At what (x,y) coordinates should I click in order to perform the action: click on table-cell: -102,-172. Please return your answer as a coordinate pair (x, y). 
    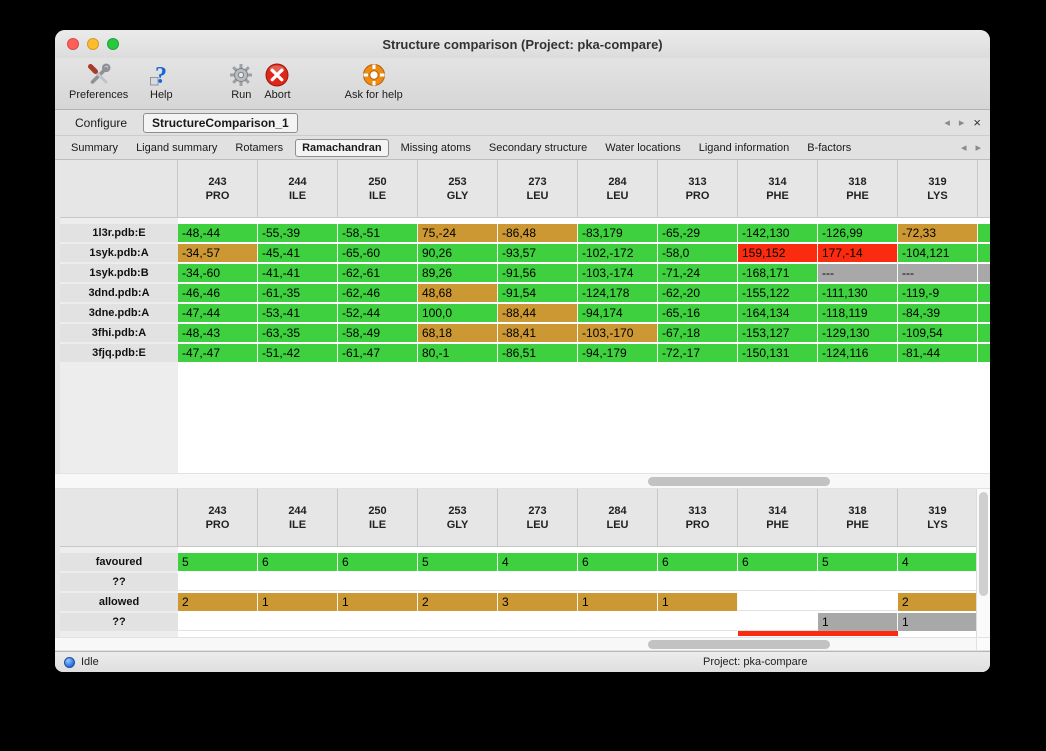
    Looking at the image, I should click on (618, 253).